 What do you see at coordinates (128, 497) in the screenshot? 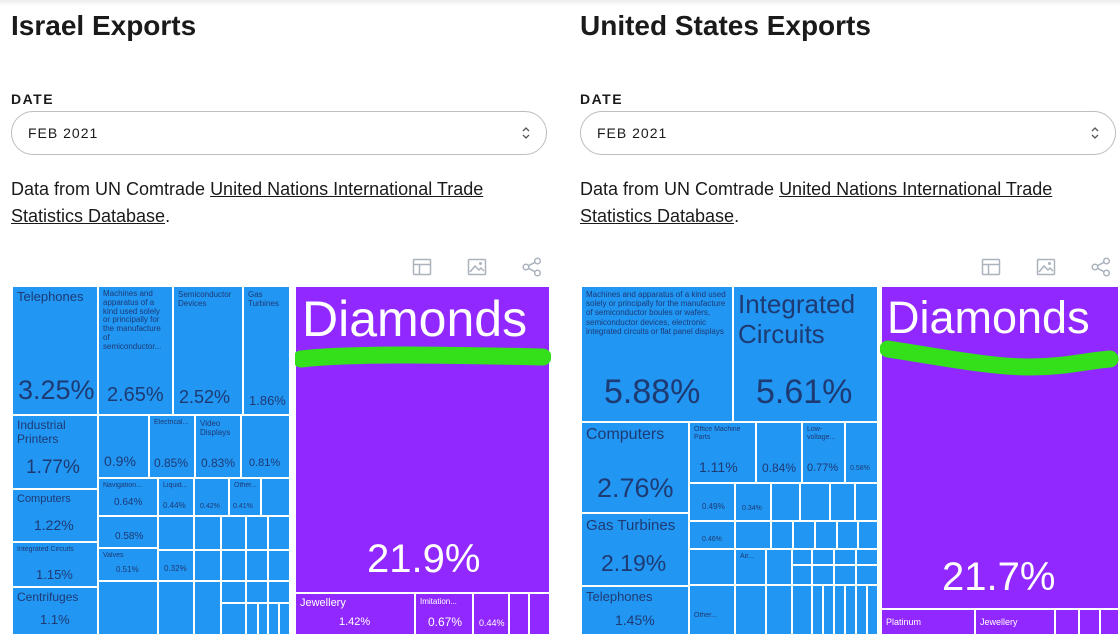
I see `treemap-tile: Navigation... 0.64%` at bounding box center [128, 497].